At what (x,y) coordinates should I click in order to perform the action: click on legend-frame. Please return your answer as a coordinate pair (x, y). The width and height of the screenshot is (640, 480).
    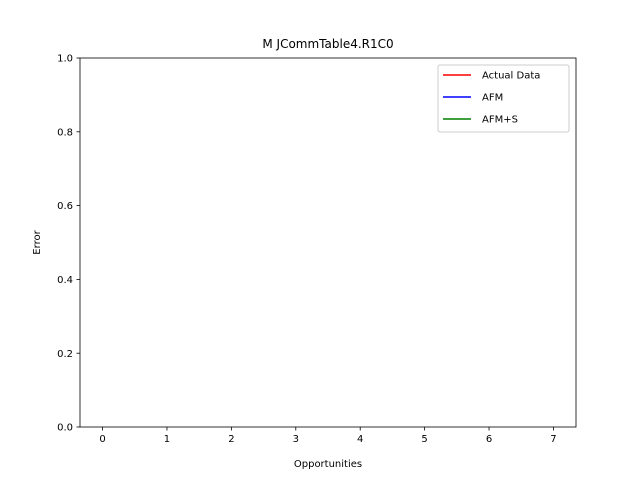
    Looking at the image, I should click on (503, 98).